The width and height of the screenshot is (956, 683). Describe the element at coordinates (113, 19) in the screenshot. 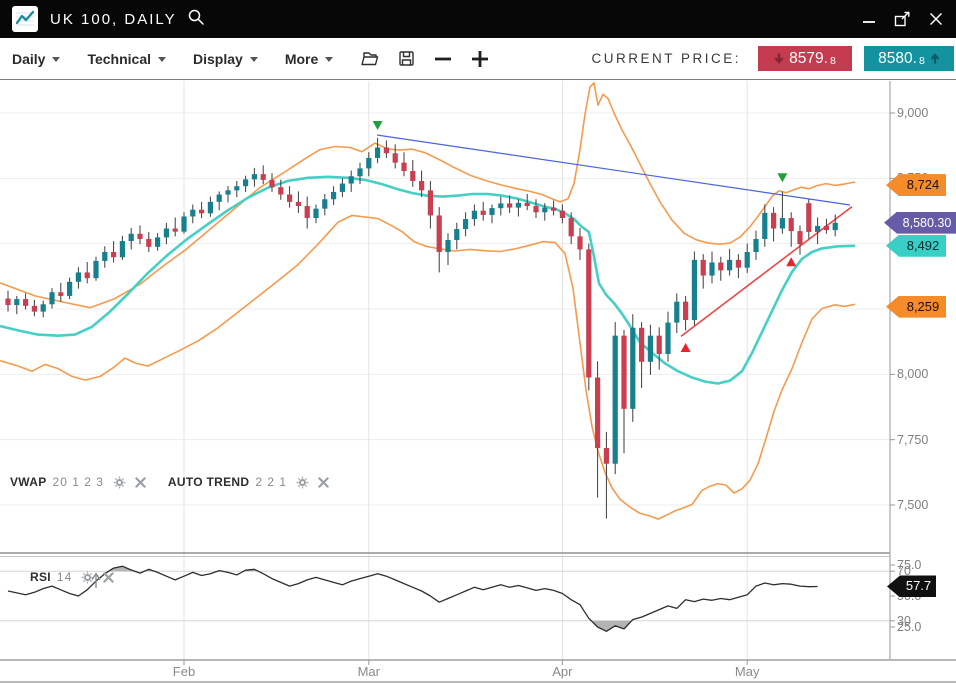

I see `chart-title: UK 100, DAILY` at that location.